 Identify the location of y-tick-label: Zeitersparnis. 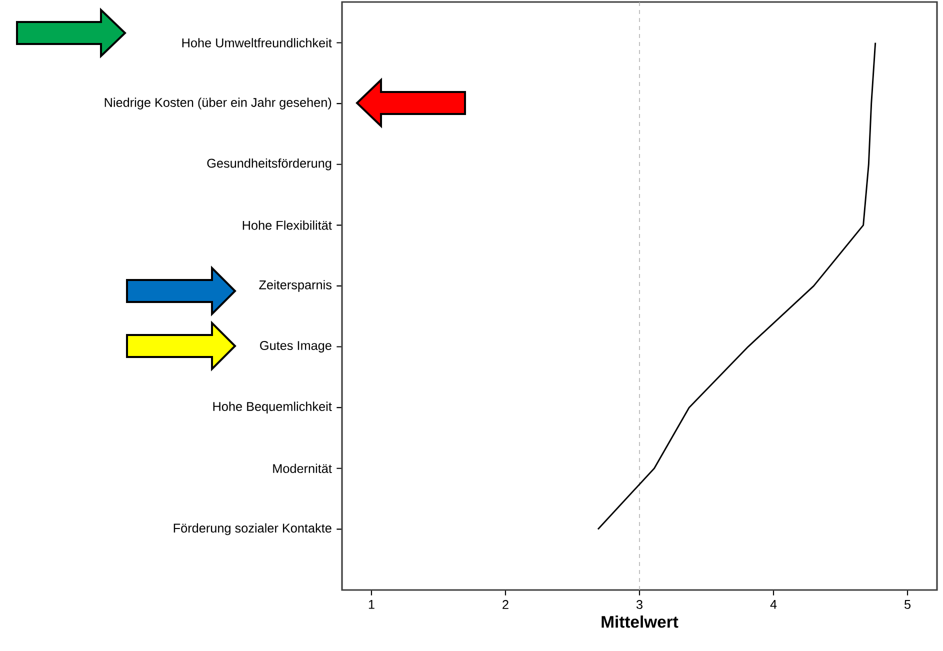
(295, 286).